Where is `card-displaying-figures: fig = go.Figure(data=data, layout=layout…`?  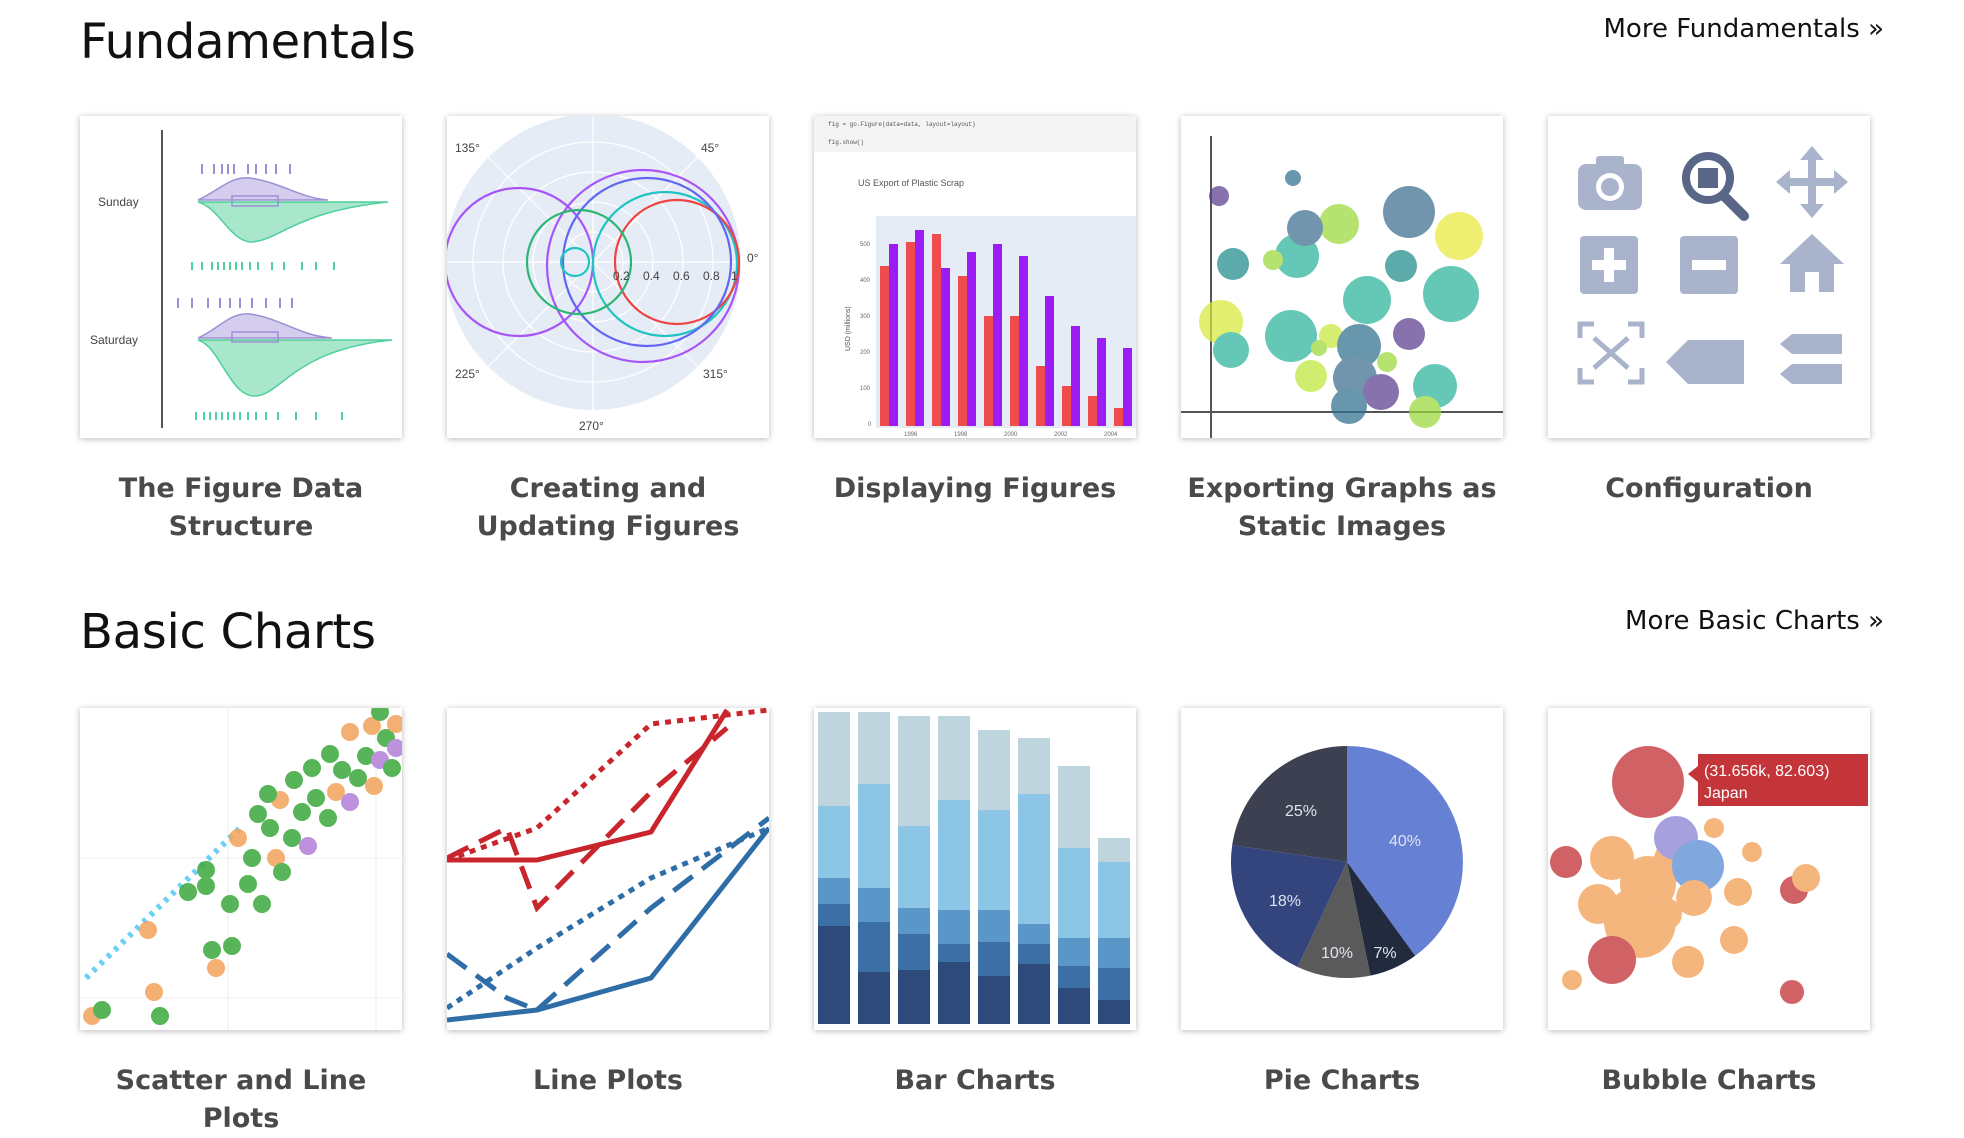 card-displaying-figures: fig = go.Figure(data=data, layout=layout… is located at coordinates (975, 331).